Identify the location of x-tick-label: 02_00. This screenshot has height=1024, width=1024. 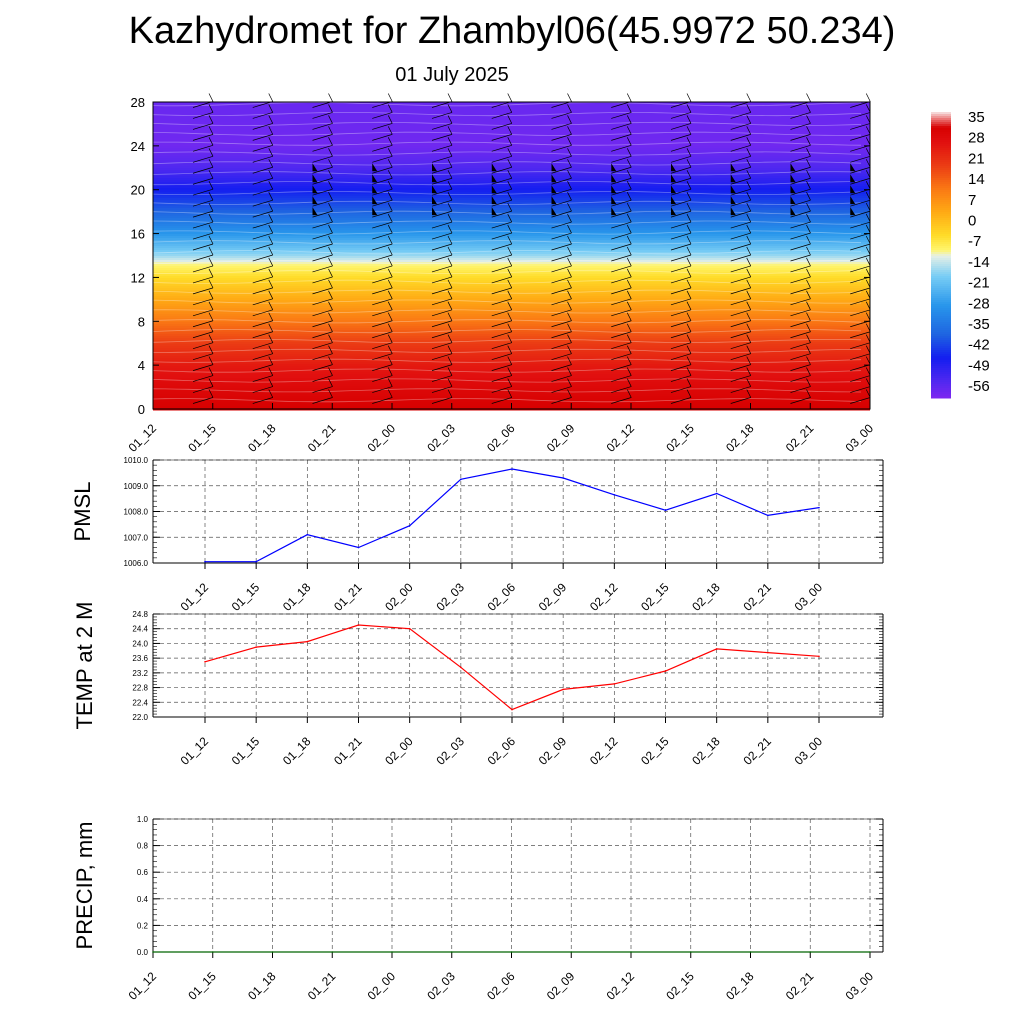
(382, 986).